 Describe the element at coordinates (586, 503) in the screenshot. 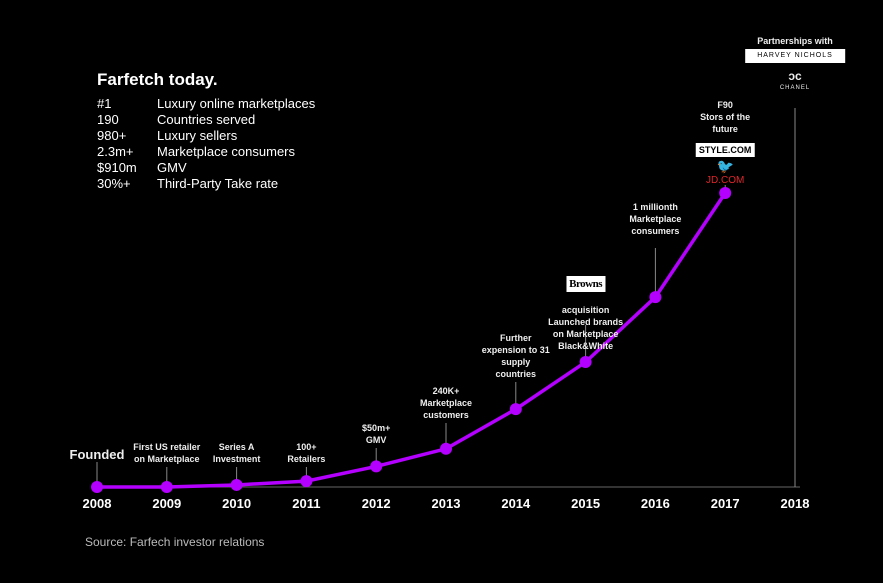

I see `x-tick-label: 2015` at that location.